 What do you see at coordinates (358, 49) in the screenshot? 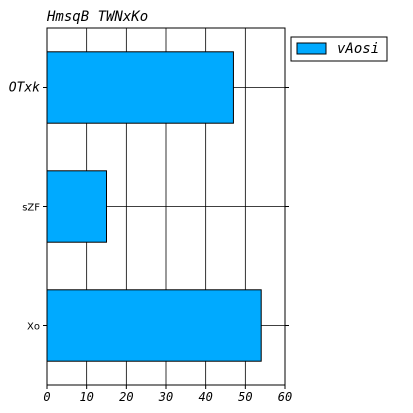
I see `legend-label: vAosi` at bounding box center [358, 49].